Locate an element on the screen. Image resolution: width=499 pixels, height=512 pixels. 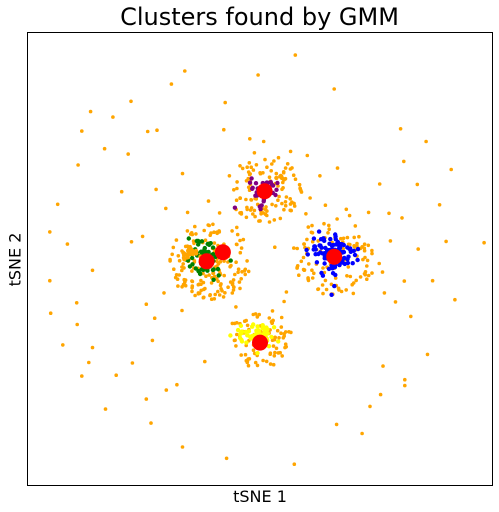
centroid-marker is located at coordinates (265, 191).